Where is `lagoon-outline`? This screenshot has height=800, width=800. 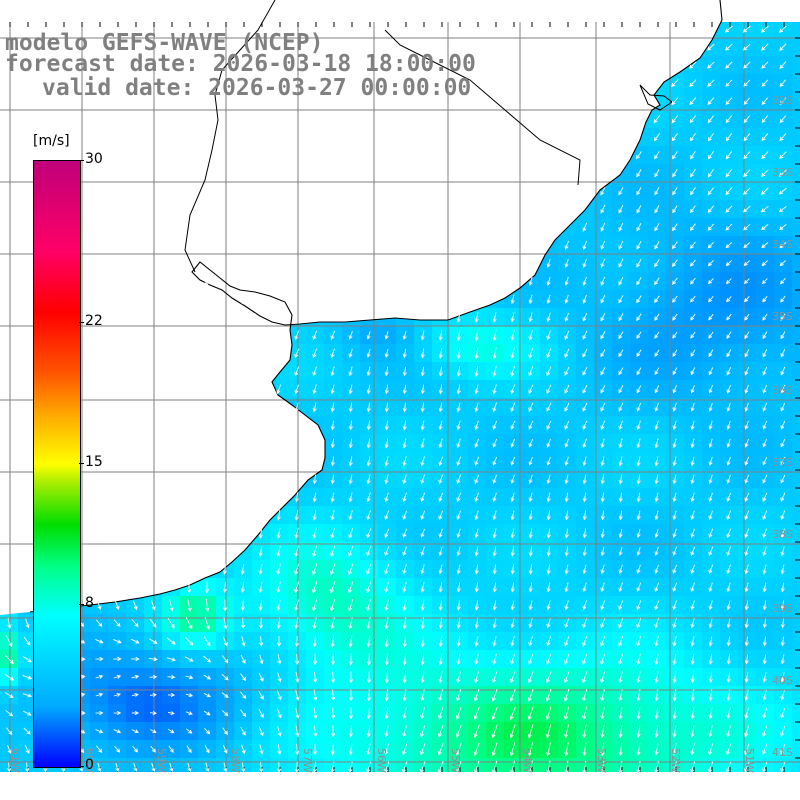
lagoon-outline is located at coordinates (656, 97).